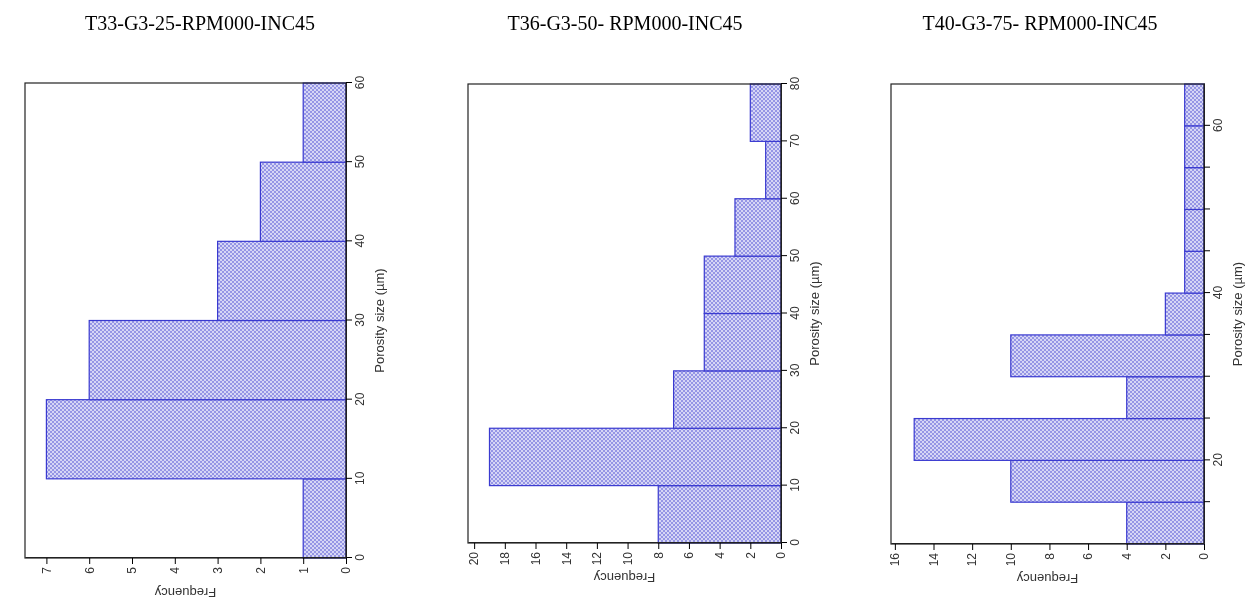 This screenshot has height=603, width=1259. What do you see at coordinates (303, 570) in the screenshot?
I see `x-tick-label: 1` at bounding box center [303, 570].